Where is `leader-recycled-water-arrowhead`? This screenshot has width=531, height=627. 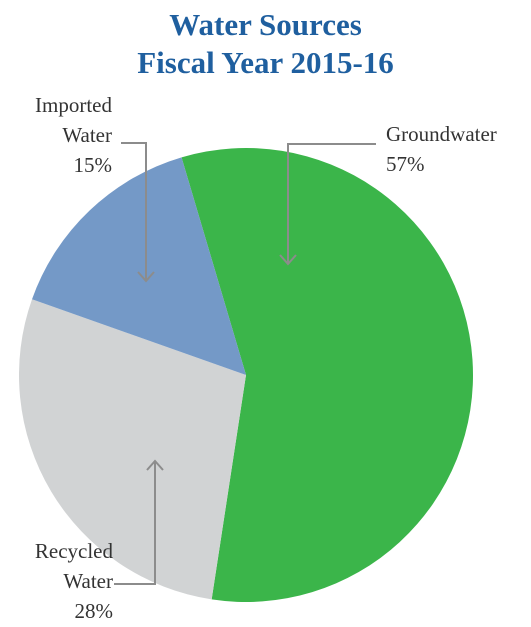
leader-recycled-water-arrowhead is located at coordinates (155, 465).